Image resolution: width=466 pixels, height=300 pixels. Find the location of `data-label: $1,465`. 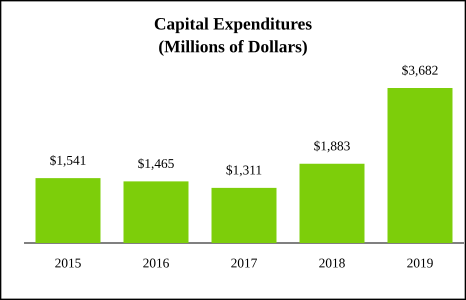

data-label: $1,465 is located at coordinates (156, 164).